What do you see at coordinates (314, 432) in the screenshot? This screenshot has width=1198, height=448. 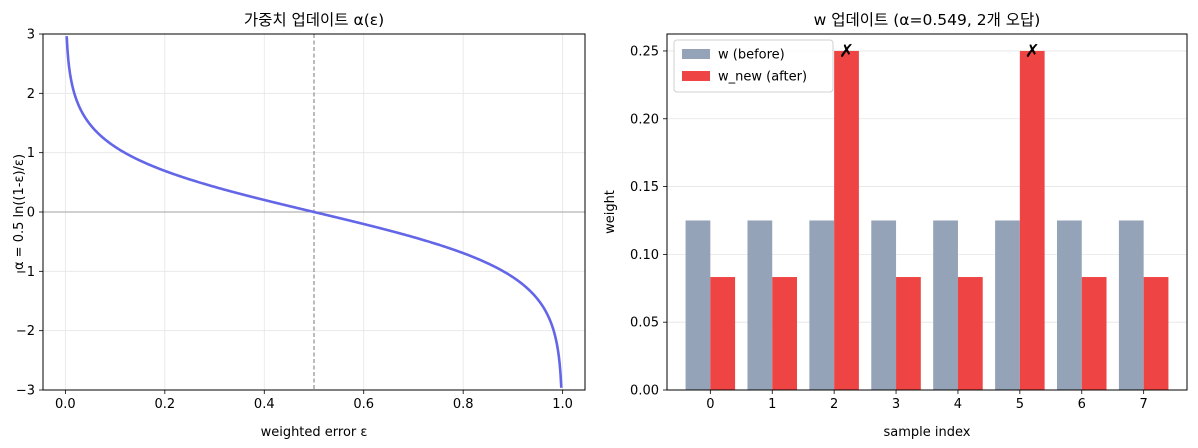 I see `alpha-x-axis-label: weighted error ε` at bounding box center [314, 432].